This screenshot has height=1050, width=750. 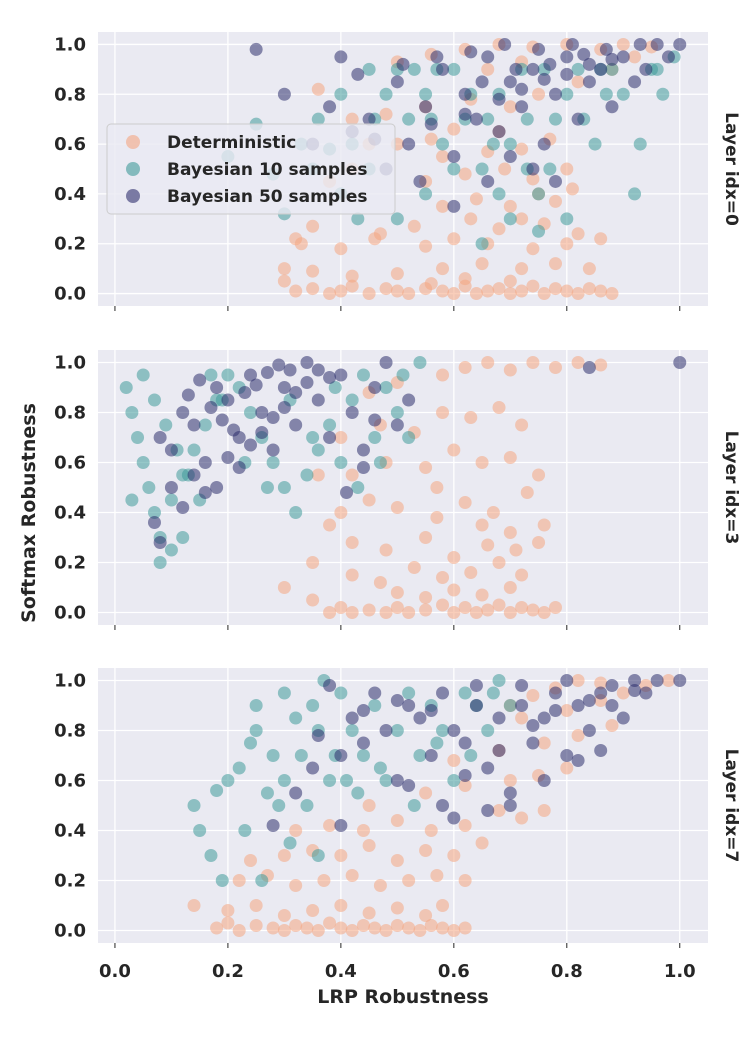 What do you see at coordinates (731, 488) in the screenshot?
I see `row-label: Layer idx=3` at bounding box center [731, 488].